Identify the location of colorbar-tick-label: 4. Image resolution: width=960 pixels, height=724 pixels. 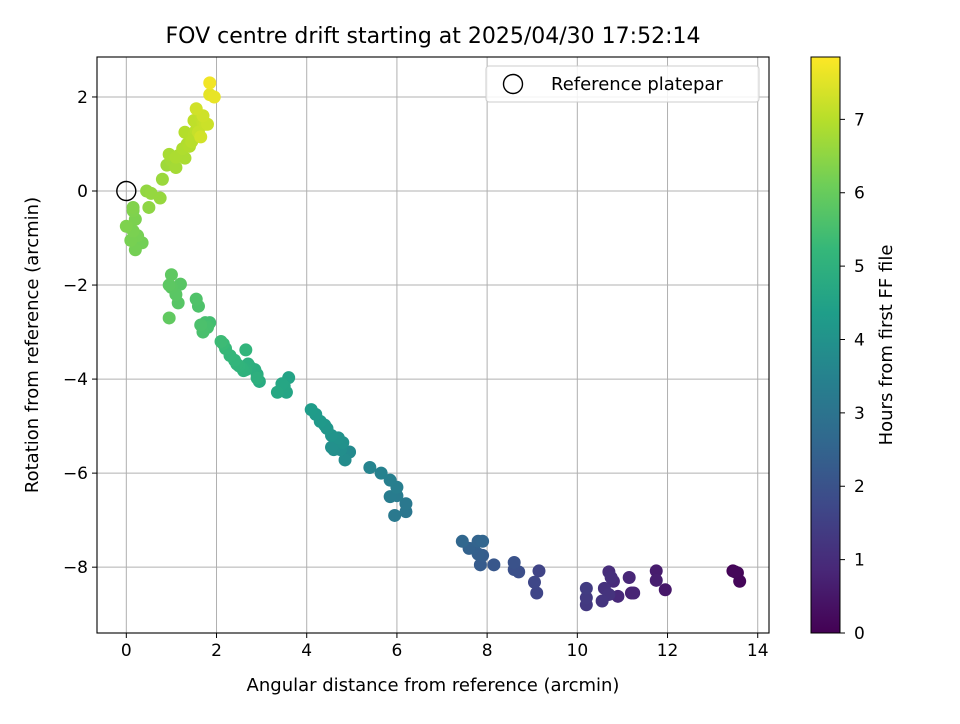
(859, 340).